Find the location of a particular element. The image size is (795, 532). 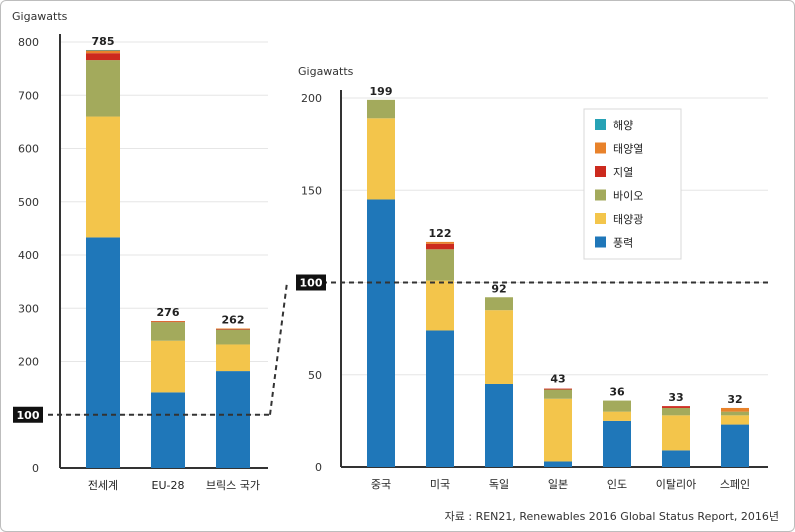

y-tick-label: 700 is located at coordinates (28, 95).